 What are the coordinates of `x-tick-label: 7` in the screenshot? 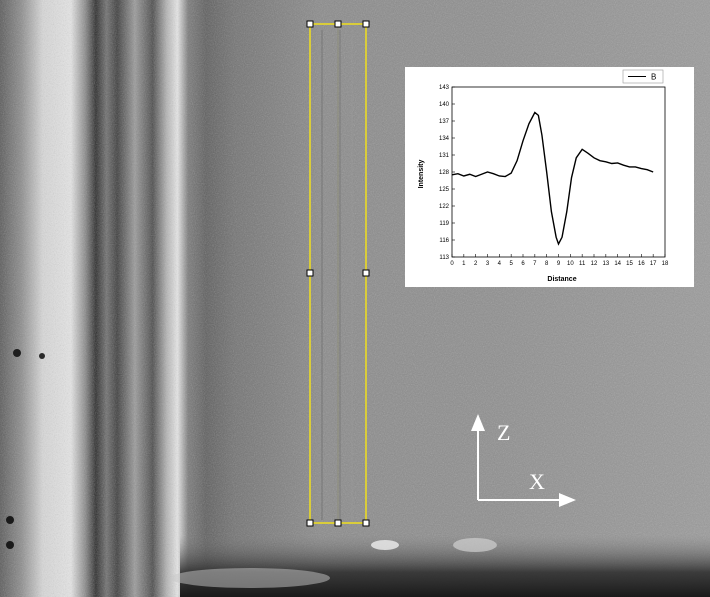 It's located at (535, 264).